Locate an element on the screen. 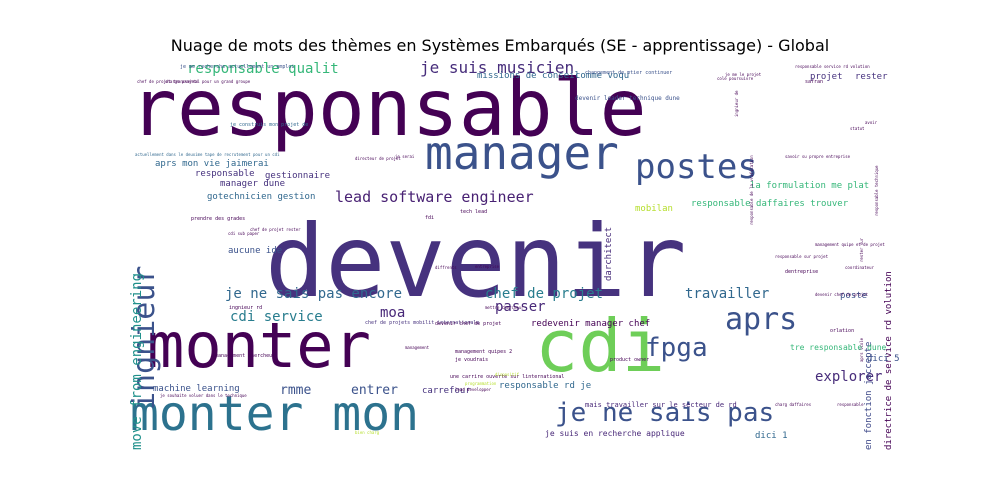 This screenshot has height=500, width=1000. word-cloud-term: dici 1 is located at coordinates (771, 436).